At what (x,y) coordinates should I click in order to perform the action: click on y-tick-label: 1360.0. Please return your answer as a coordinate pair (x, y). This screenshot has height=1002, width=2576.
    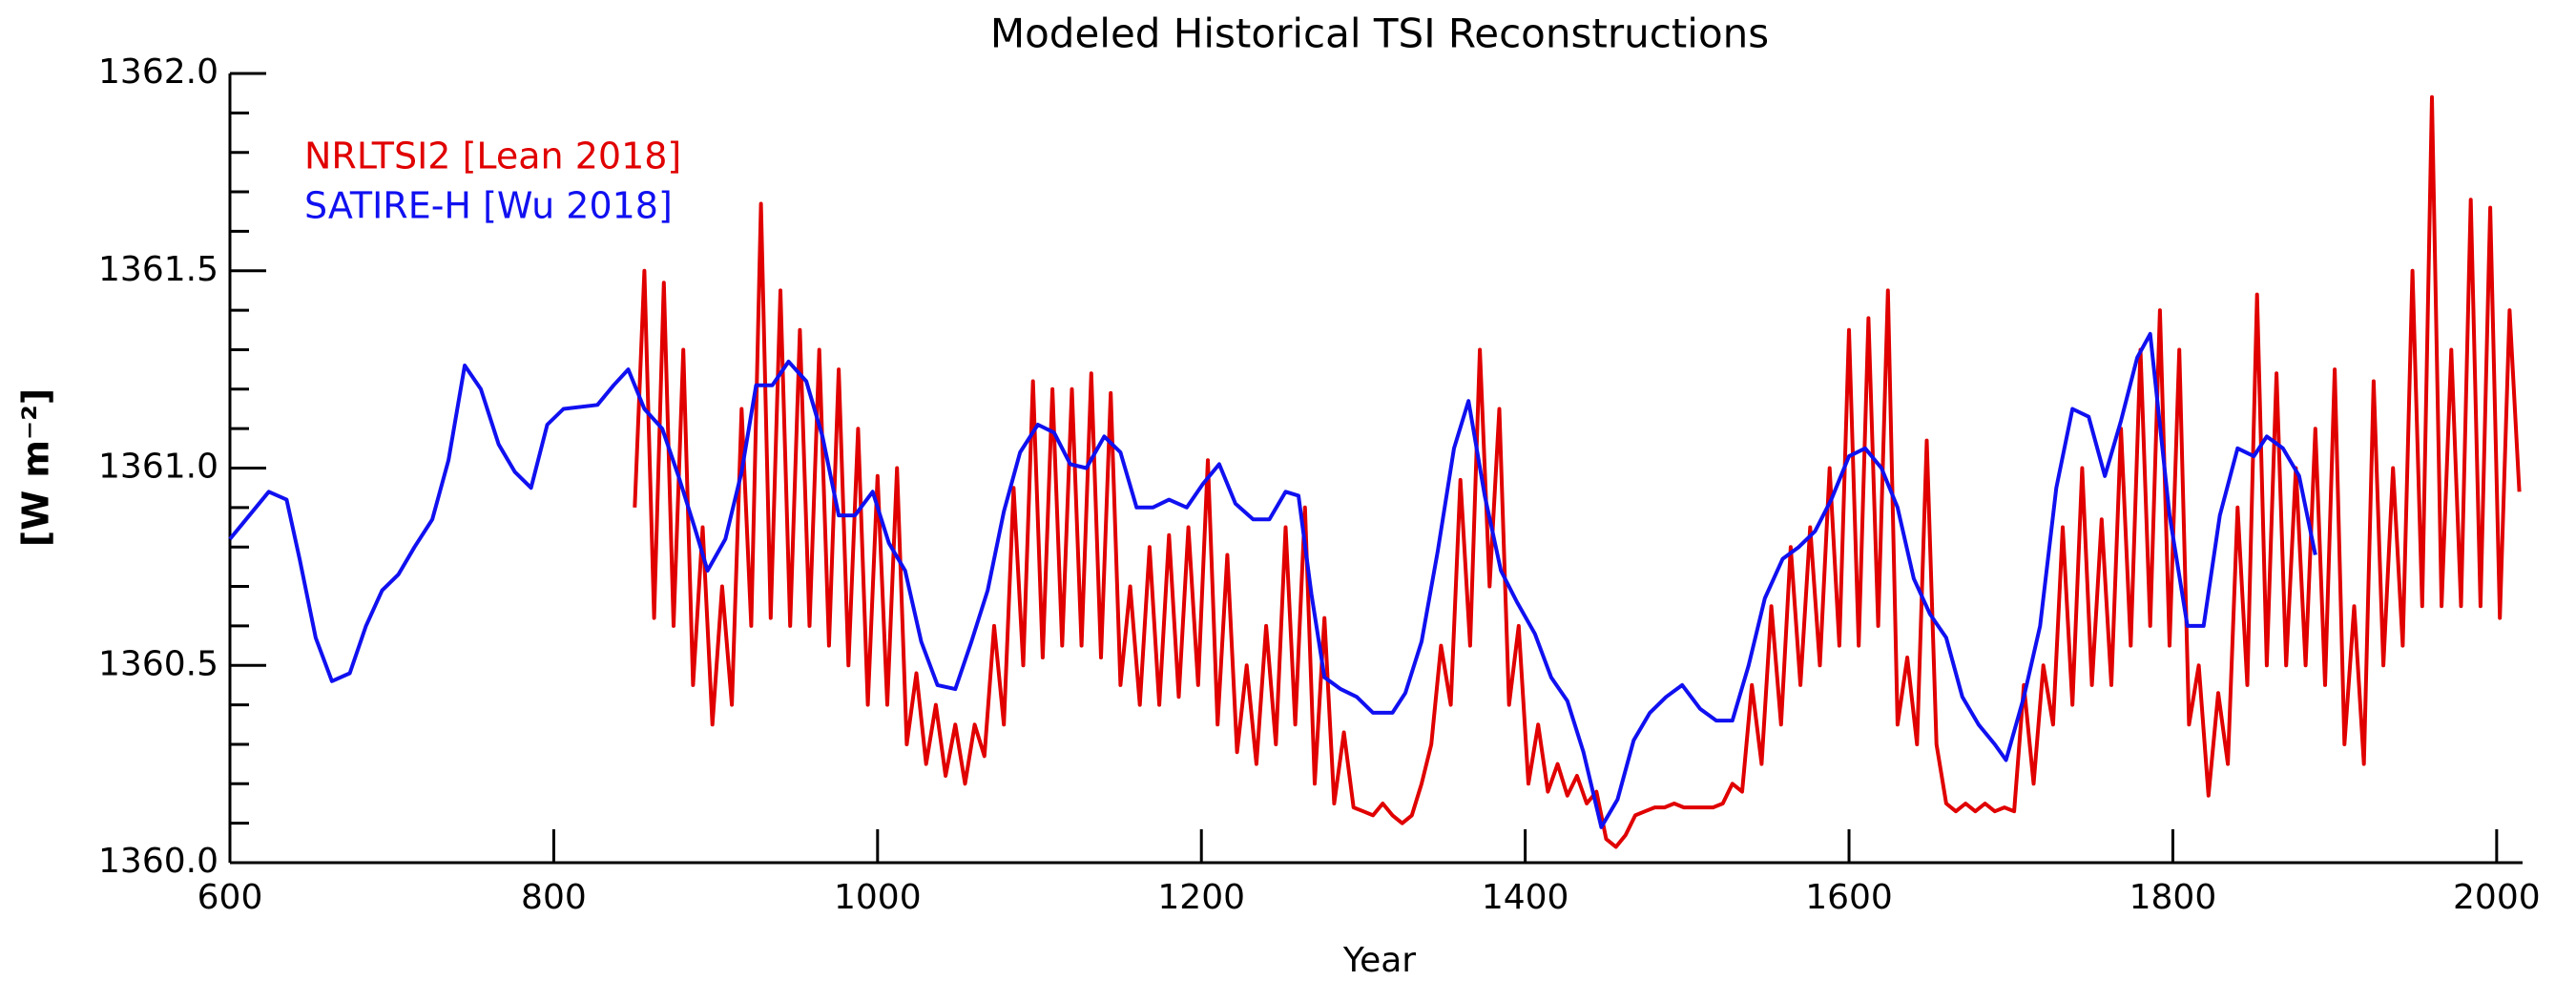
    Looking at the image, I should click on (158, 861).